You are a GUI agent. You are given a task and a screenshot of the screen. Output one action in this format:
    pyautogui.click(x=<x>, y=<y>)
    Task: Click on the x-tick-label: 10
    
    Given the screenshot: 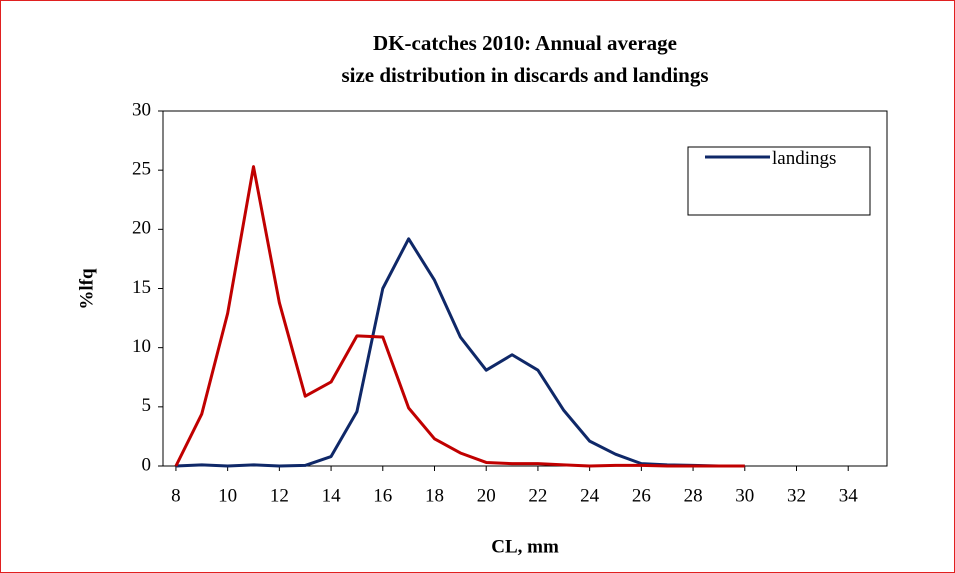 What is the action you would take?
    pyautogui.click(x=227, y=495)
    